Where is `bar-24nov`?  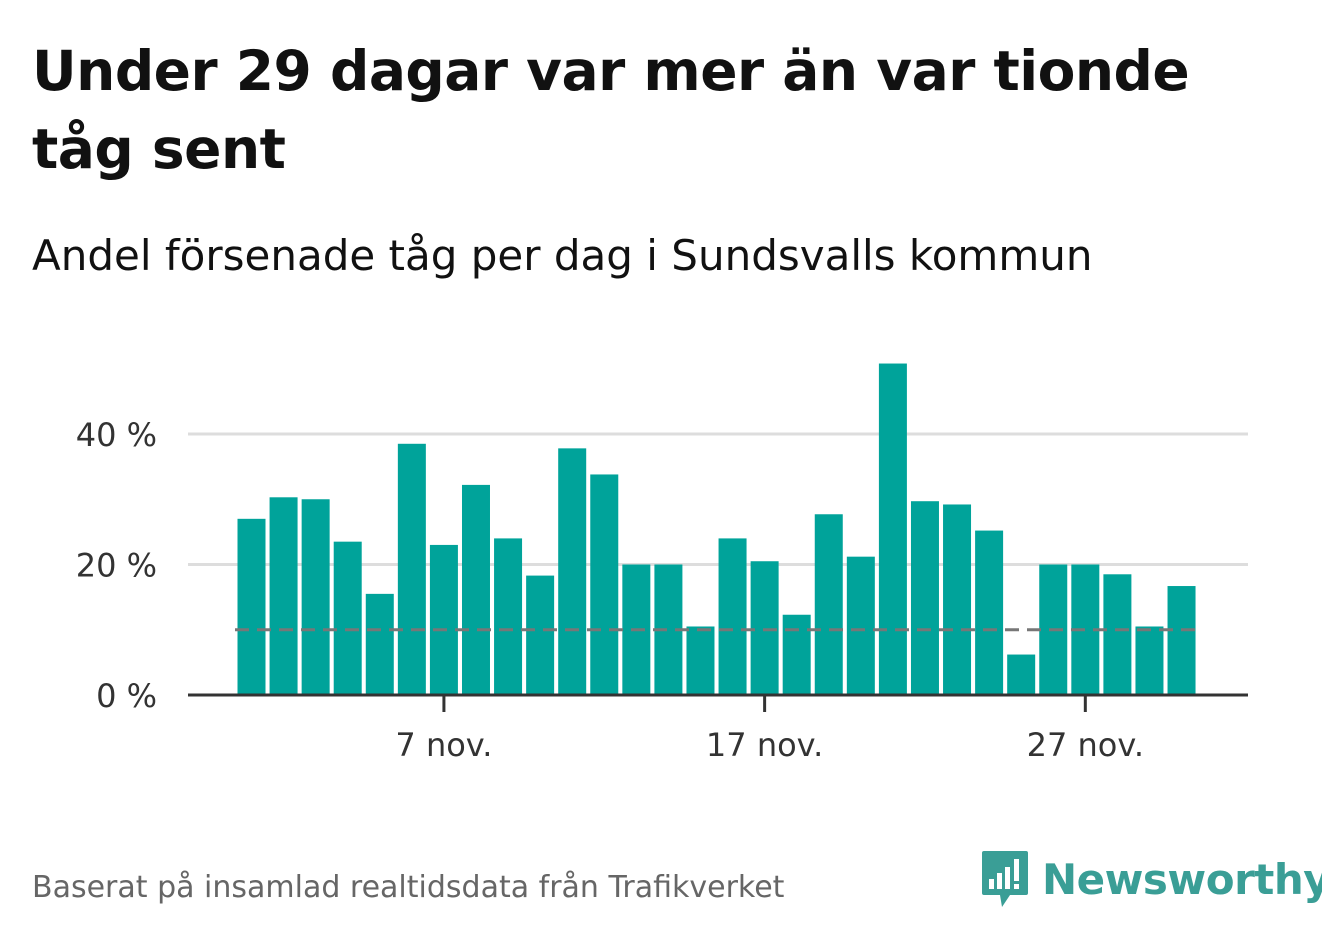 bar-24nov is located at coordinates (989, 612).